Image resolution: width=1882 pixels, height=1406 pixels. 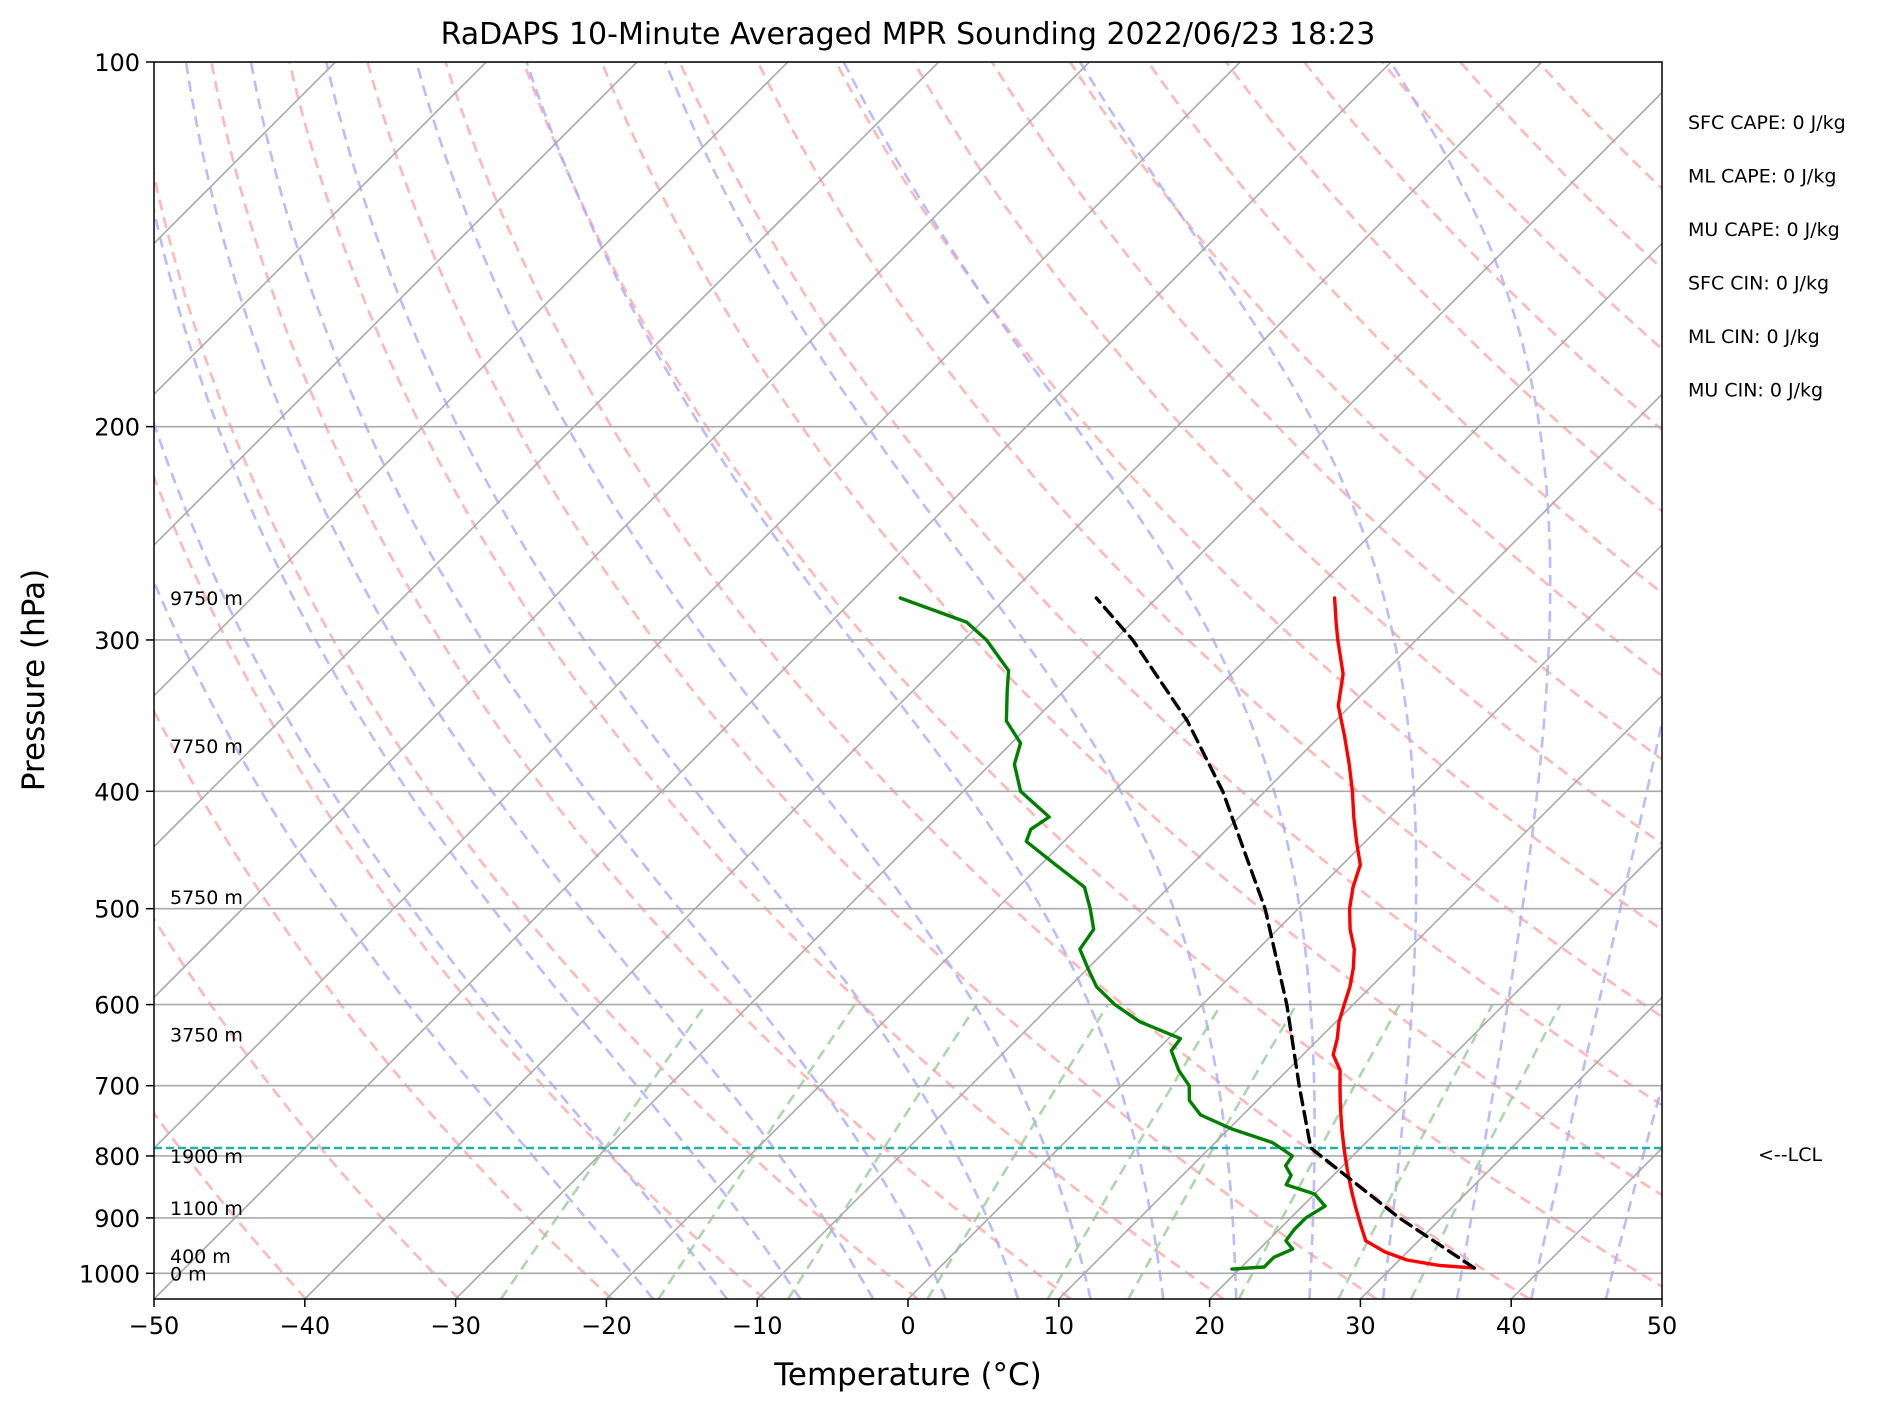 I want to click on height-label: 0 m, so click(x=188, y=1274).